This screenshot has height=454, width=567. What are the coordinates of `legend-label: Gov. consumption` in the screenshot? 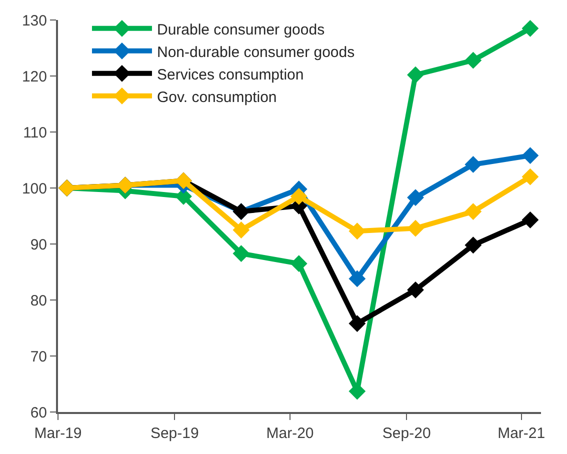 It's located at (216, 97).